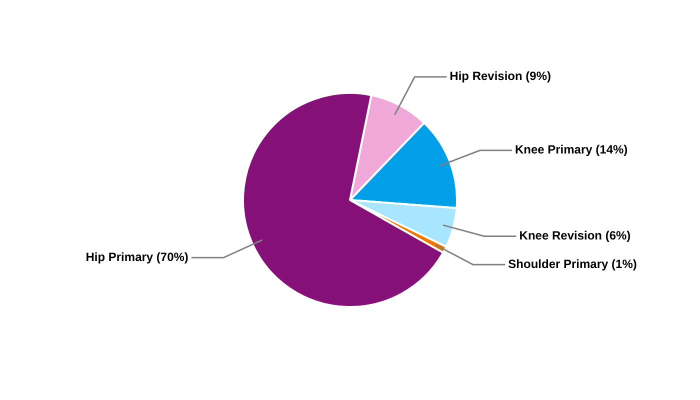 The width and height of the screenshot is (700, 400). Describe the element at coordinates (575, 235) in the screenshot. I see `slice-label: Knee Revision (6%)` at that location.